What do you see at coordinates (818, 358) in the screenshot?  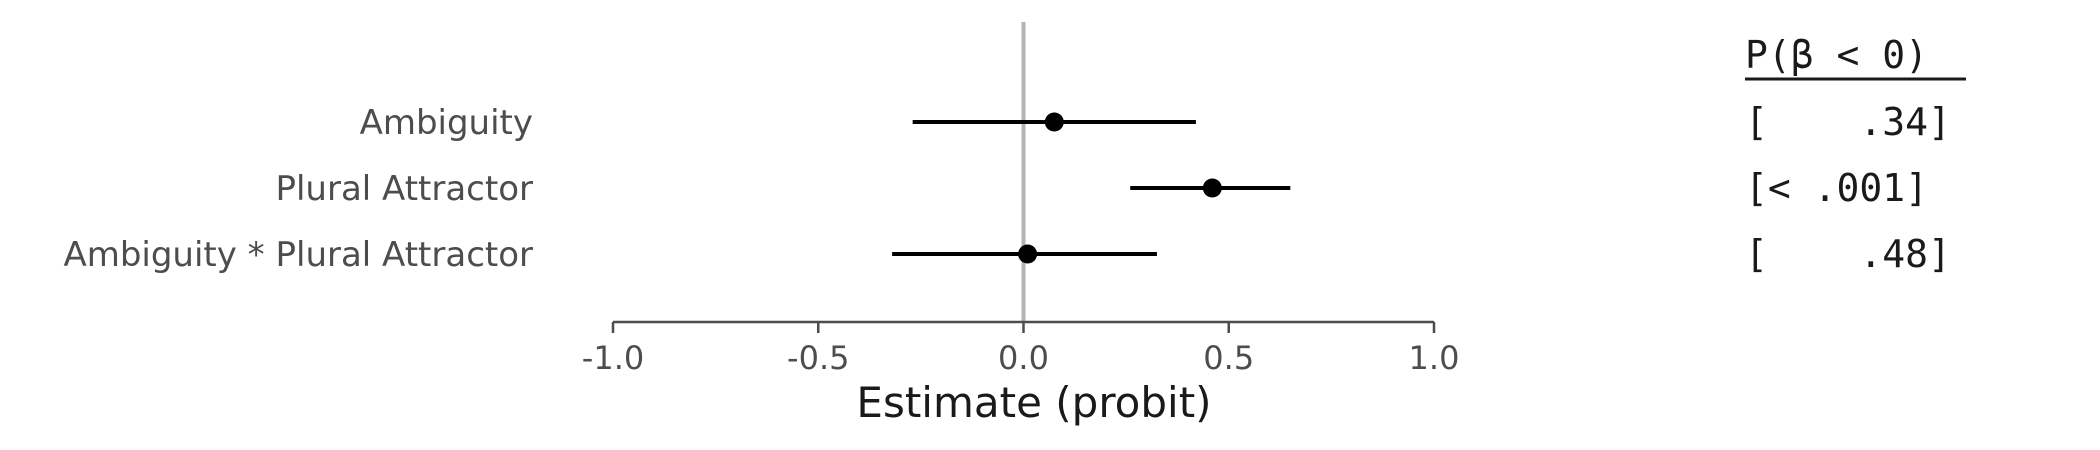 I see `x-tick-label: -0.5` at bounding box center [818, 358].